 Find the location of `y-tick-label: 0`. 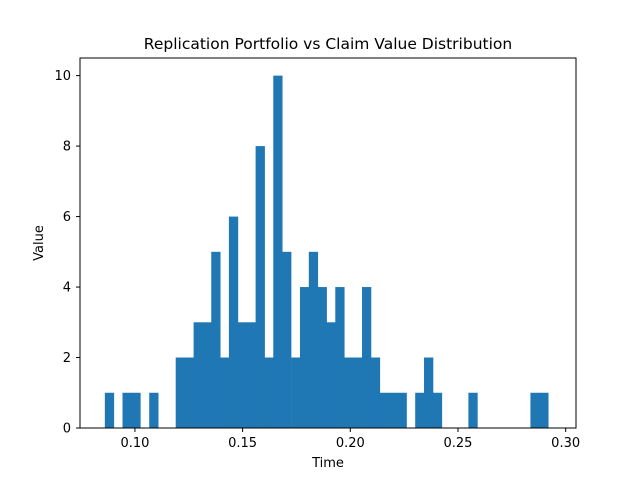

y-tick-label: 0 is located at coordinates (67, 429).